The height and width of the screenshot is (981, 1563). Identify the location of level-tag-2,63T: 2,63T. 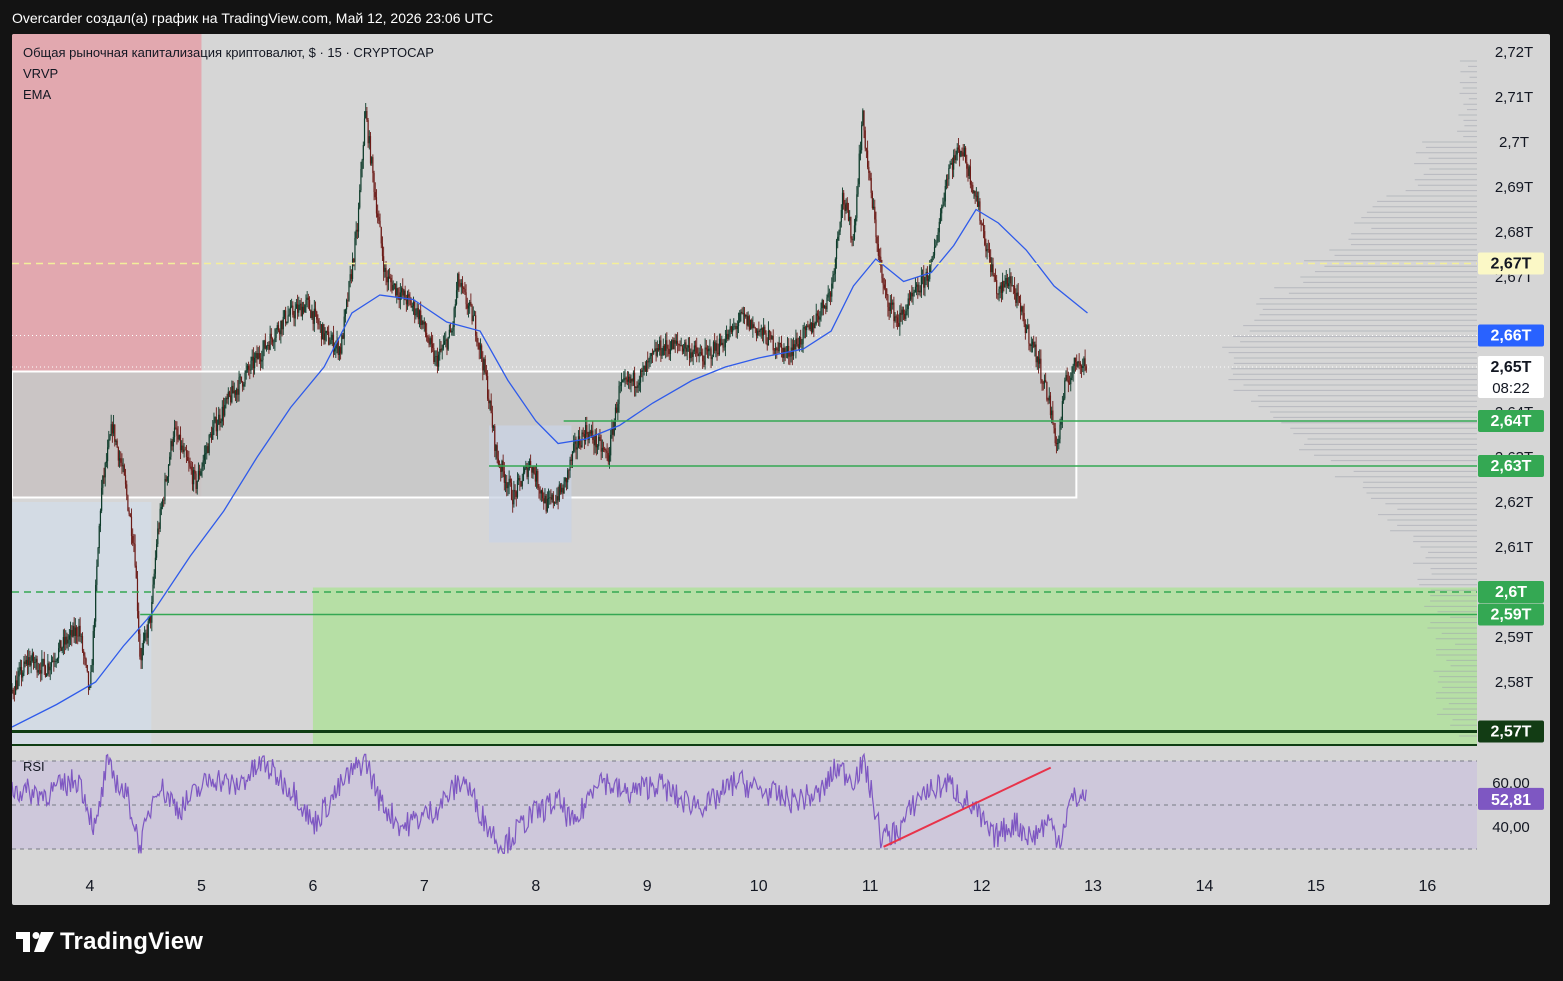
(1511, 466).